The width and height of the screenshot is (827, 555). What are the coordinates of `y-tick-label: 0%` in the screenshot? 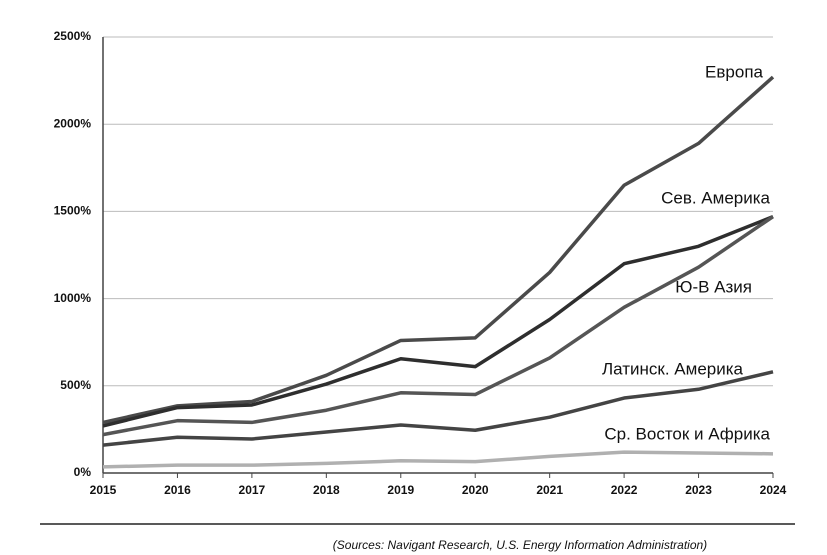 It's located at (83, 472).